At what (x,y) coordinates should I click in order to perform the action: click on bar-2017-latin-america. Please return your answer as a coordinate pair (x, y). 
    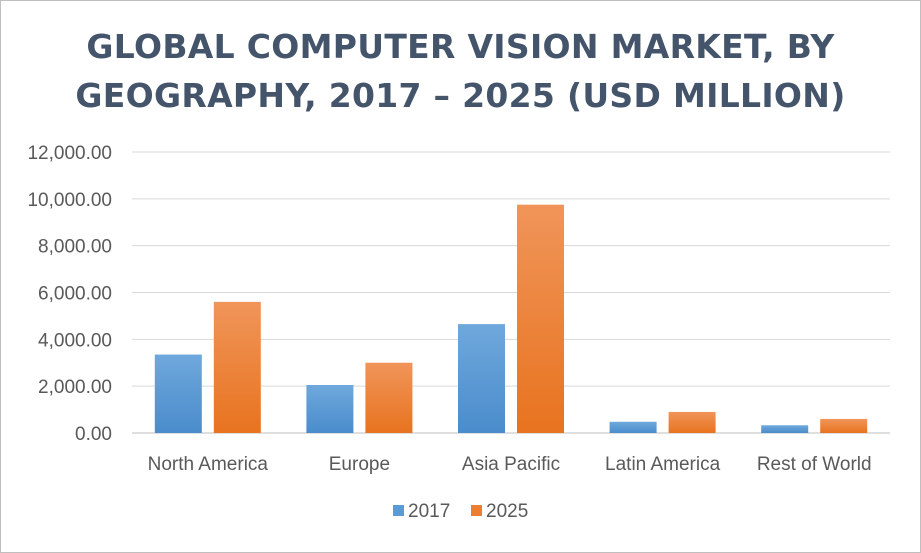
    Looking at the image, I should click on (633, 427).